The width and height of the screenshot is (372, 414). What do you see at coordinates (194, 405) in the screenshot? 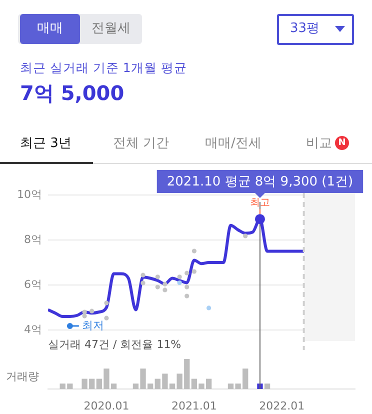
I see `x-tick-label: 2021.01` at bounding box center [194, 405].